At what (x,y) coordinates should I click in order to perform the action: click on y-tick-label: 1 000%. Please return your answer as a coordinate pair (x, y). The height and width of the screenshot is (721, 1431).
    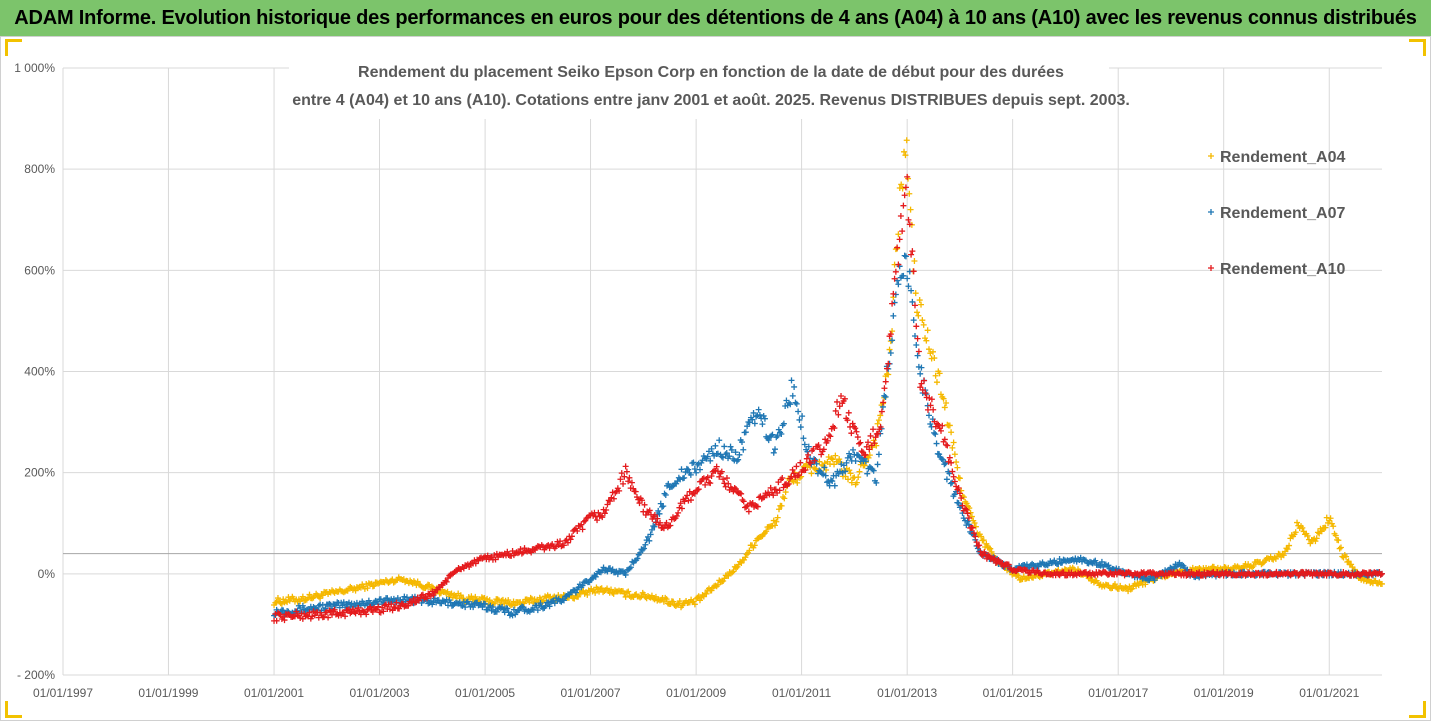
    Looking at the image, I should click on (34, 68).